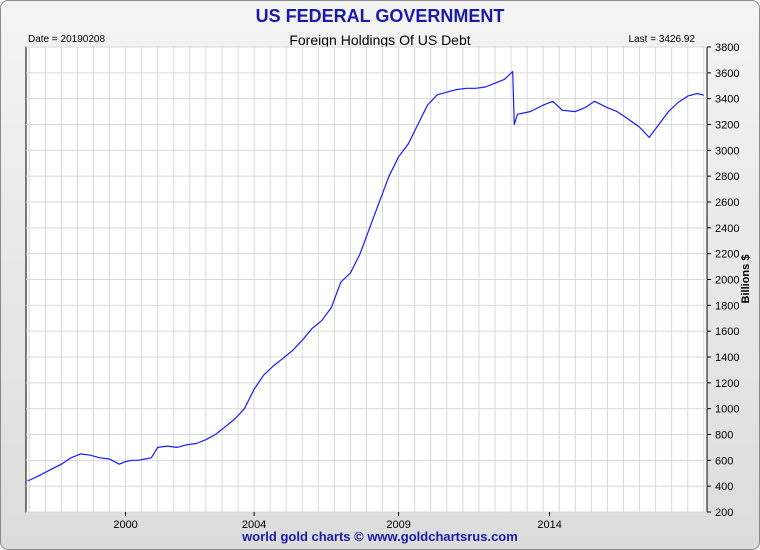  I want to click on y-tick-label: 1600, so click(727, 332).